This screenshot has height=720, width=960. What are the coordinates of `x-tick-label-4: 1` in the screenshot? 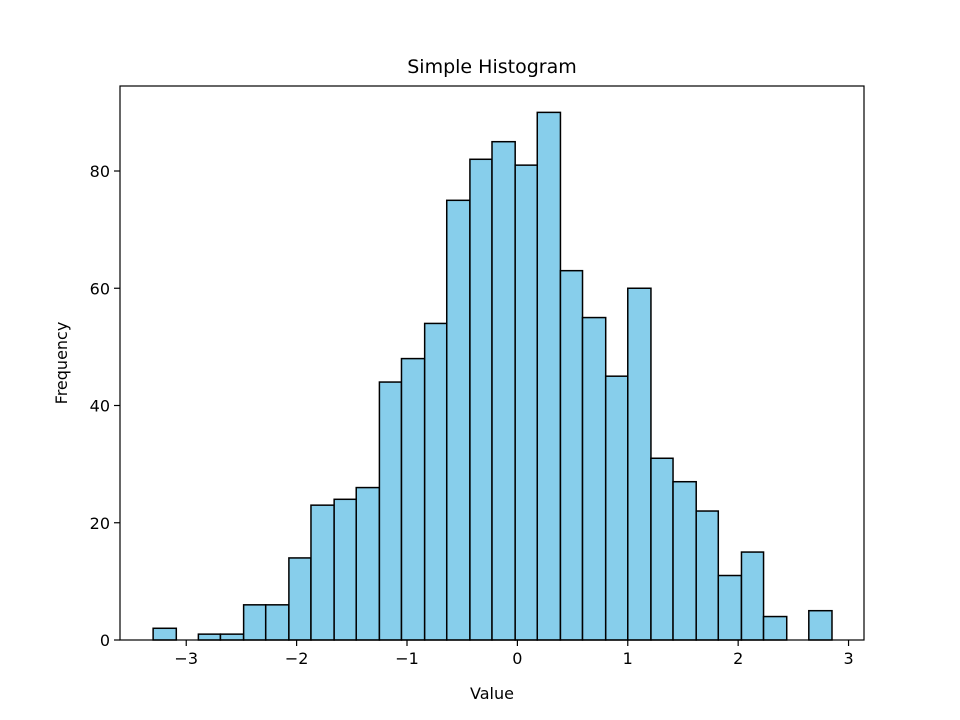 It's located at (628, 658).